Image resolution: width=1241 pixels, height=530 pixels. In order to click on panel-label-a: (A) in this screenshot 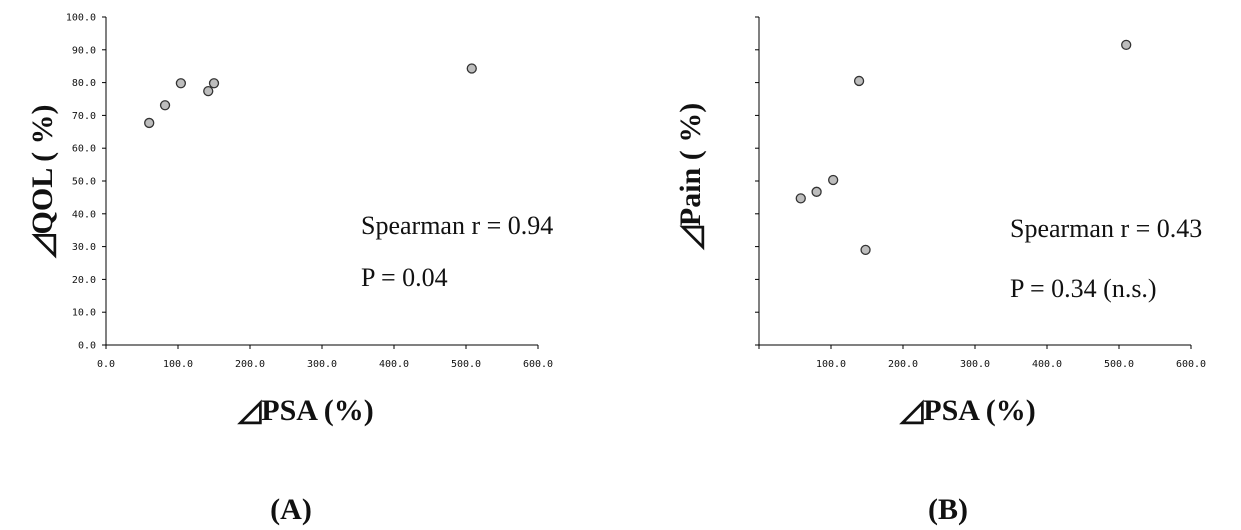, I will do `click(291, 509)`.